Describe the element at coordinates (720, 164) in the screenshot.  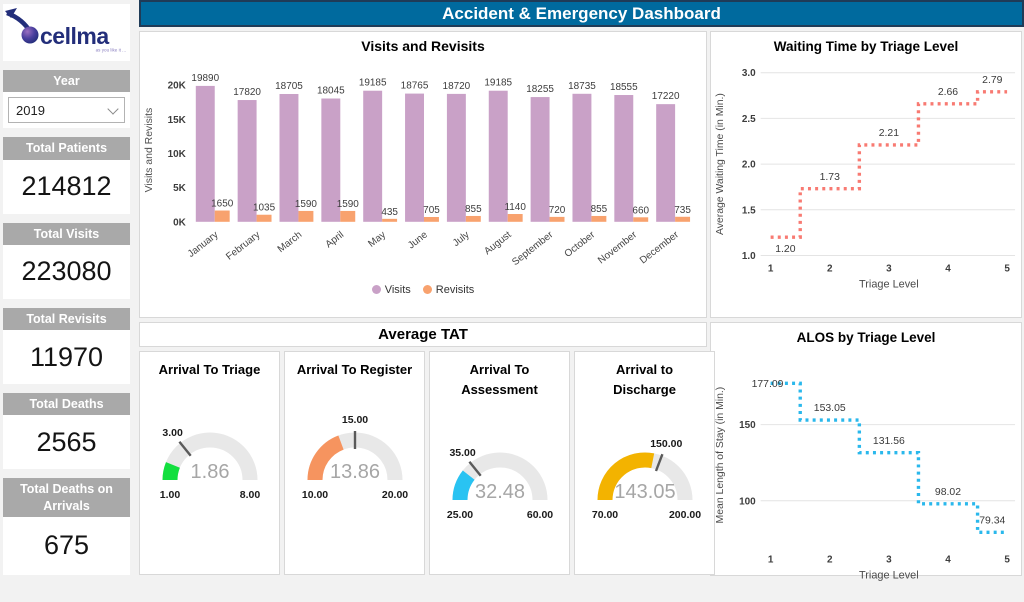
I see `y-axis-label: Average Waiting Time (in Min.)` at that location.